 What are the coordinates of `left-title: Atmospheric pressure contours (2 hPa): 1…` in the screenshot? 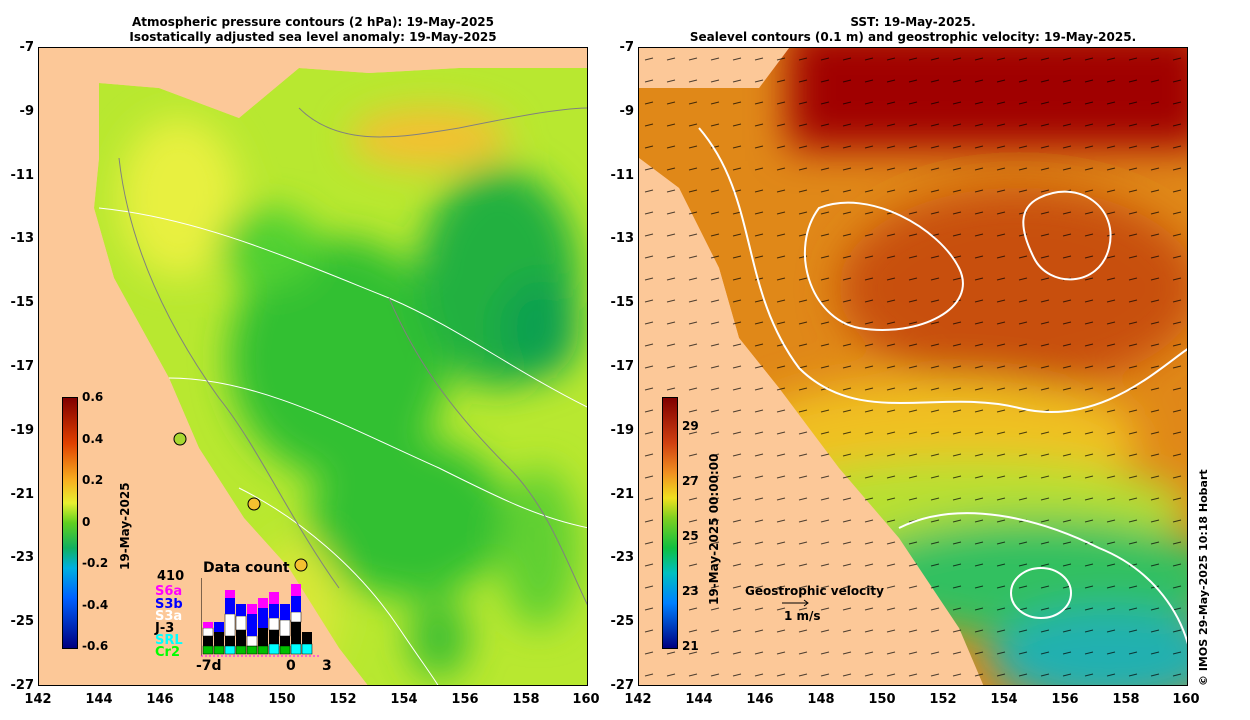 It's located at (313, 30).